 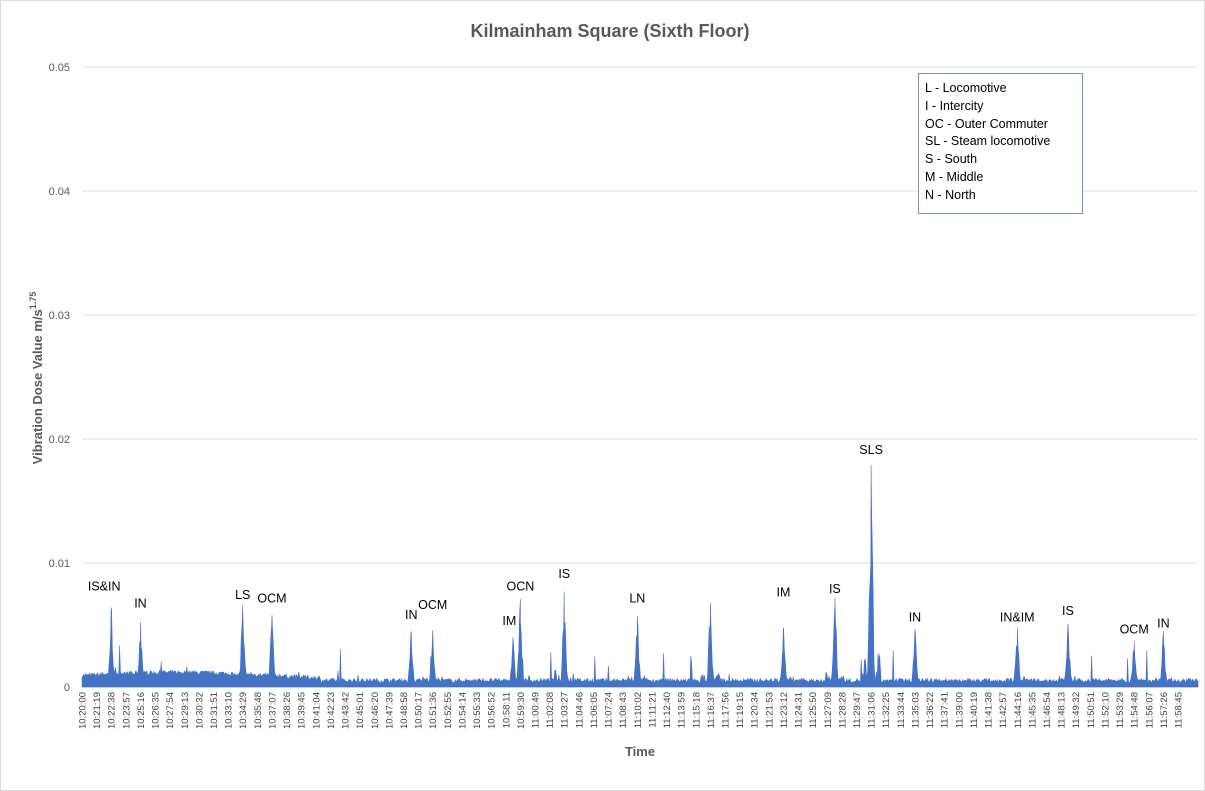 What do you see at coordinates (112, 710) in the screenshot?
I see `x-tick-label: 10:22:38` at bounding box center [112, 710].